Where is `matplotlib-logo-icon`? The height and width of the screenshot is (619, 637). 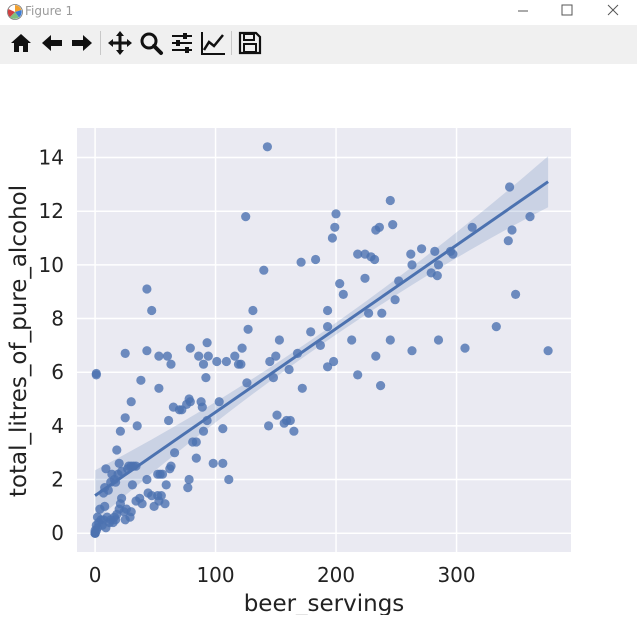 matplotlib-logo-icon is located at coordinates (15, 12).